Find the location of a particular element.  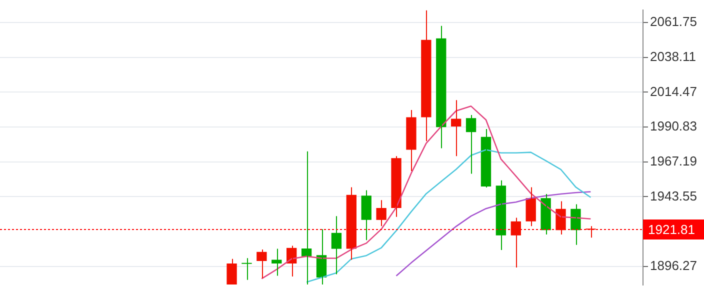

y-tick-label: 1896.27 is located at coordinates (673, 265).